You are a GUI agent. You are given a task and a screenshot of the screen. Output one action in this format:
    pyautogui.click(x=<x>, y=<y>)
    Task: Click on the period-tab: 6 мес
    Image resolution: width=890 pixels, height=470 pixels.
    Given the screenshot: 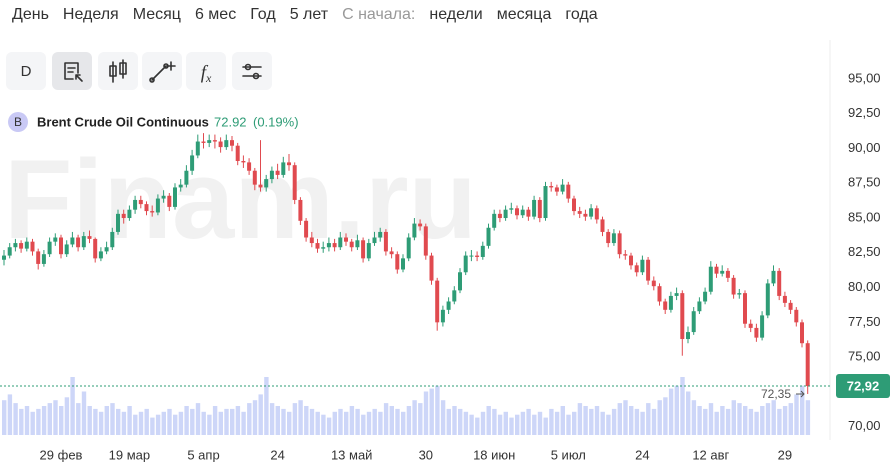 What is the action you would take?
    pyautogui.click(x=215, y=14)
    